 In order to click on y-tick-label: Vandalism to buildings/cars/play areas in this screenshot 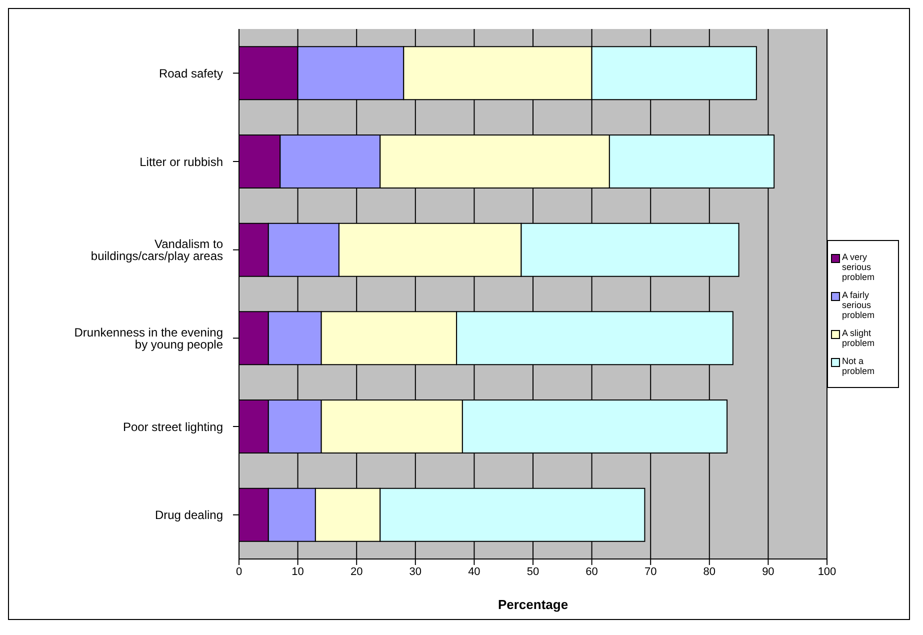, I will do `click(157, 250)`.